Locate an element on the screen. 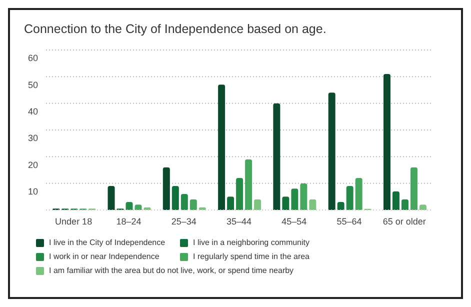 Image resolution: width=471 pixels, height=307 pixels. x-tick-label: 65 or older is located at coordinates (404, 221).